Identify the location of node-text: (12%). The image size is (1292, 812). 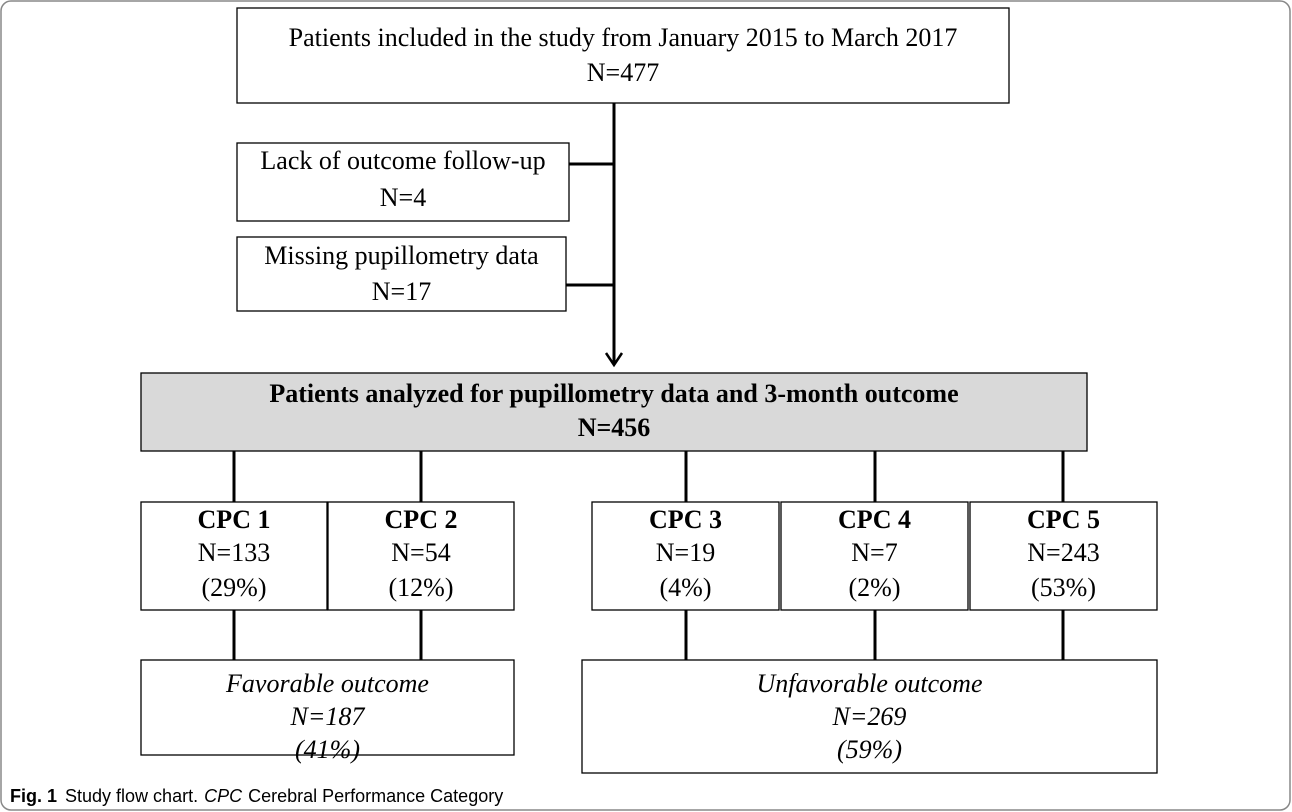
(421, 587).